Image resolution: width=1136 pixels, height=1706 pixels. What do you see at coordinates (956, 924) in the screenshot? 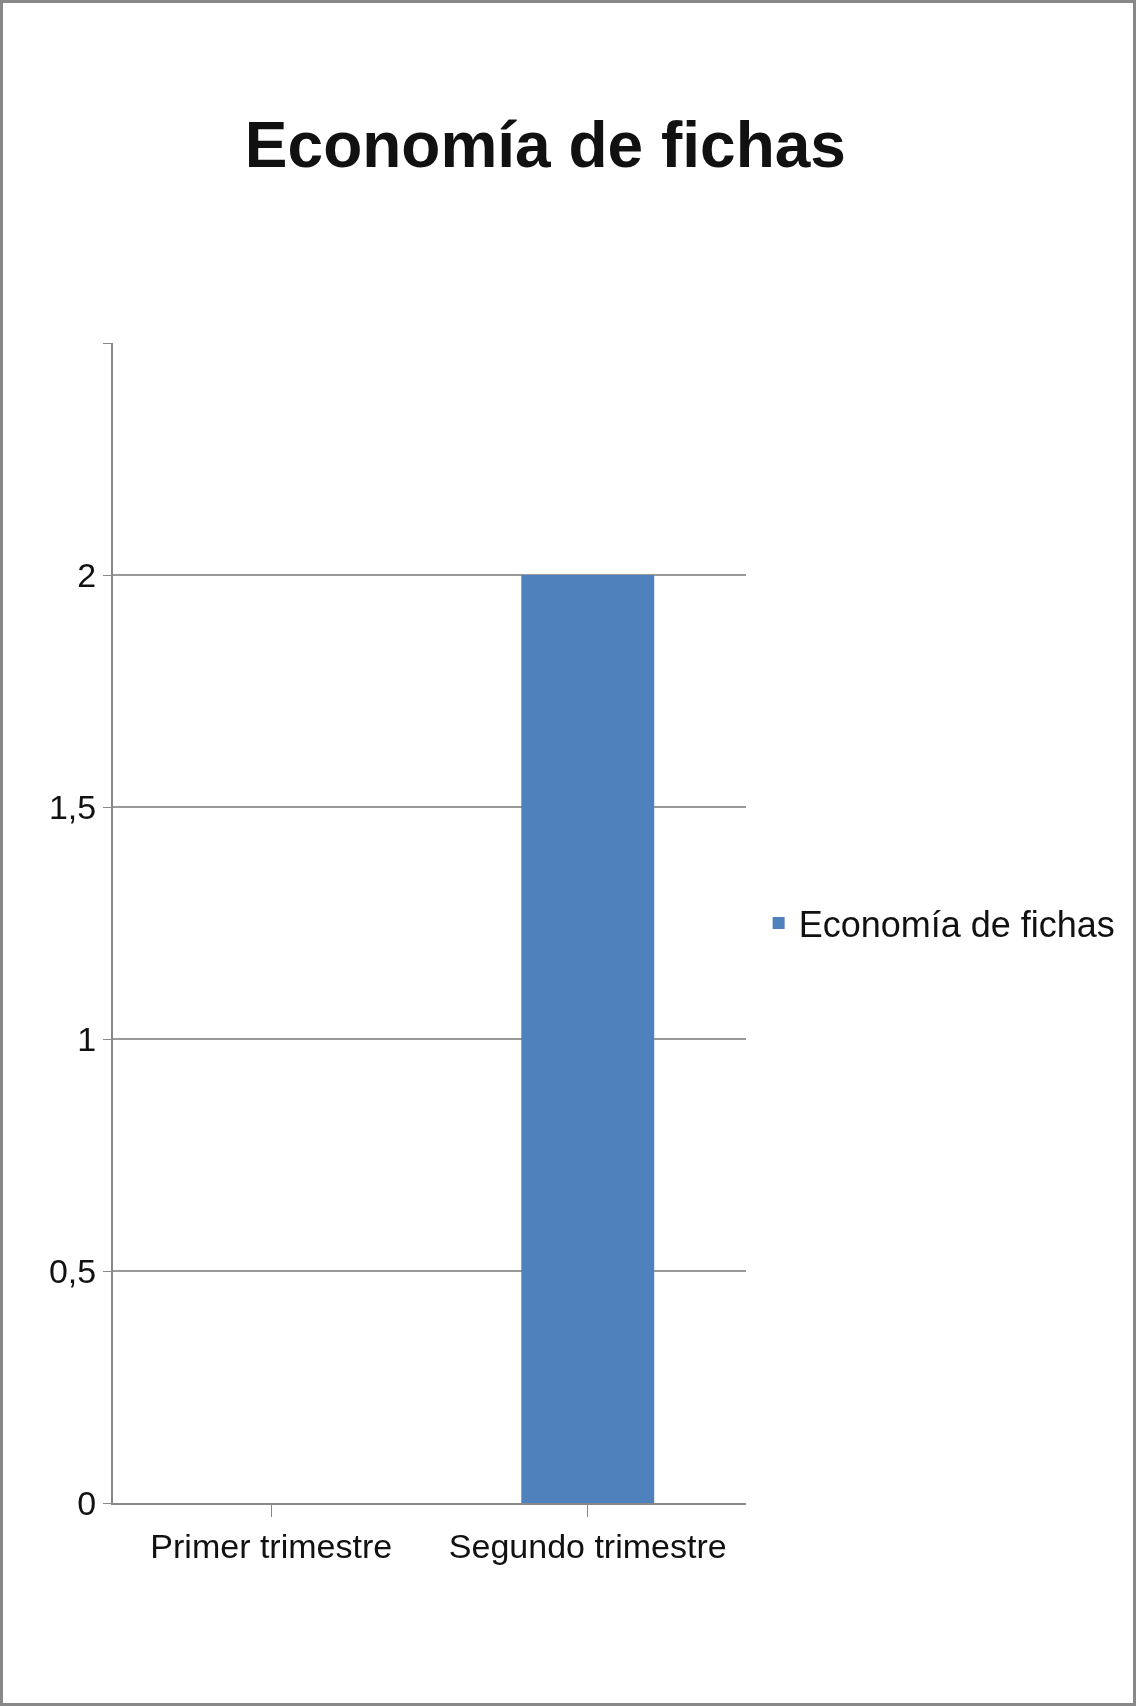
I see `legend-label: Economía de fichas` at bounding box center [956, 924].